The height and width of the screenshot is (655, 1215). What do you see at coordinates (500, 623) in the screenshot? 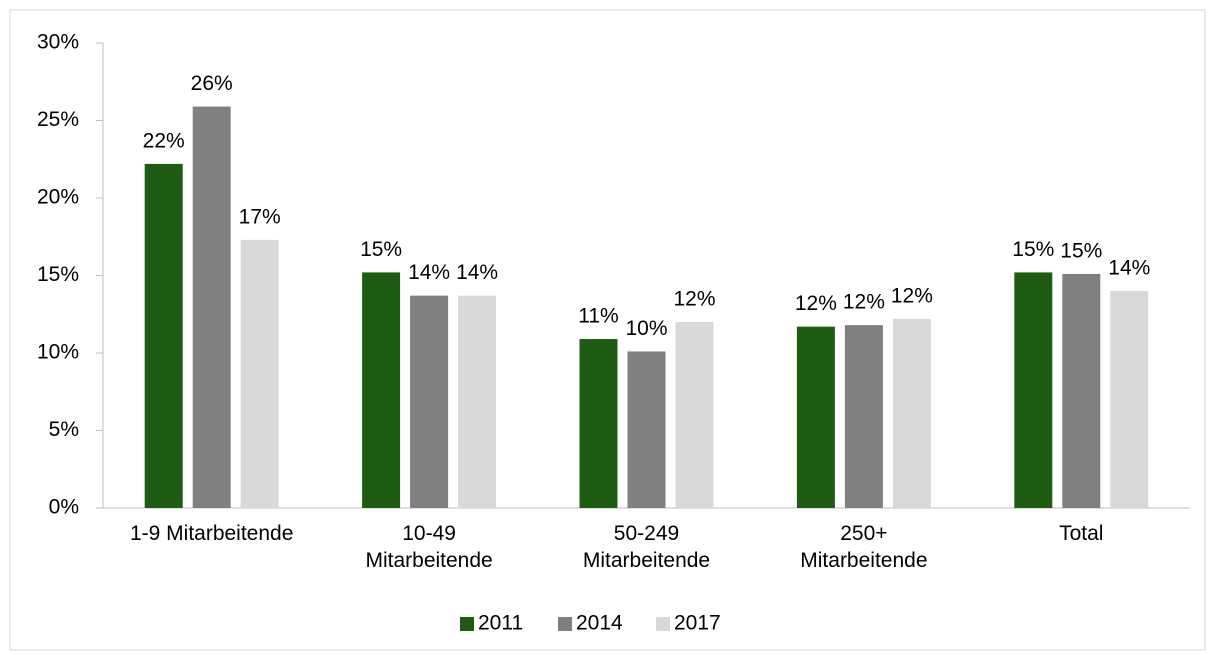
I see `legend-label: 2011` at bounding box center [500, 623].